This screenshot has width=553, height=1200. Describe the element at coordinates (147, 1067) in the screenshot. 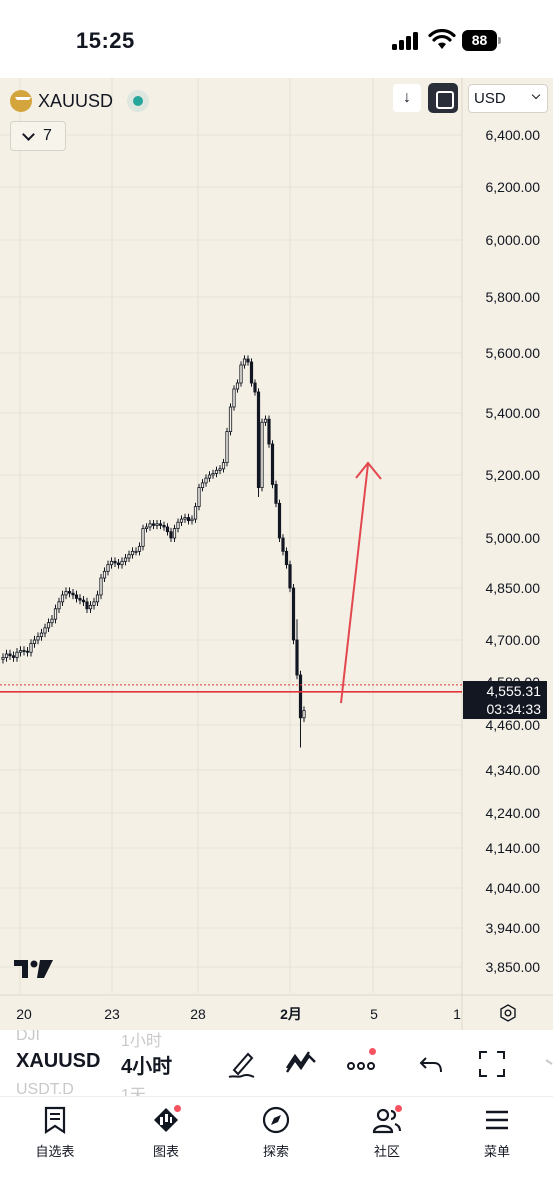

I see `interval-selector: 4小时` at that location.